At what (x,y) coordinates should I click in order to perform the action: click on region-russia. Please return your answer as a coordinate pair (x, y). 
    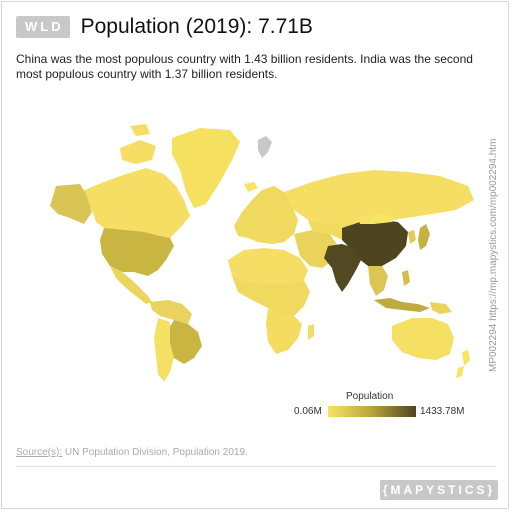
    Looking at the image, I should click on (379, 197).